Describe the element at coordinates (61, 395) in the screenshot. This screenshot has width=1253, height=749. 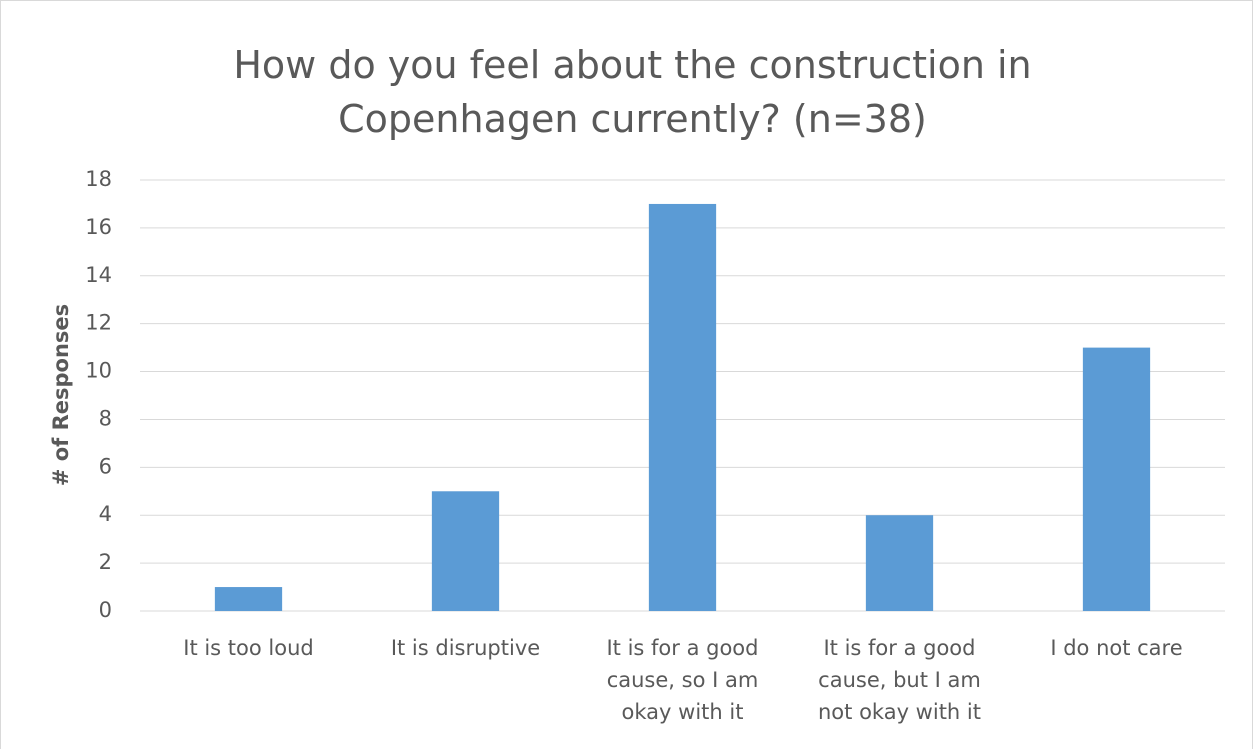
I see `y-axis-label: # of Responses` at that location.